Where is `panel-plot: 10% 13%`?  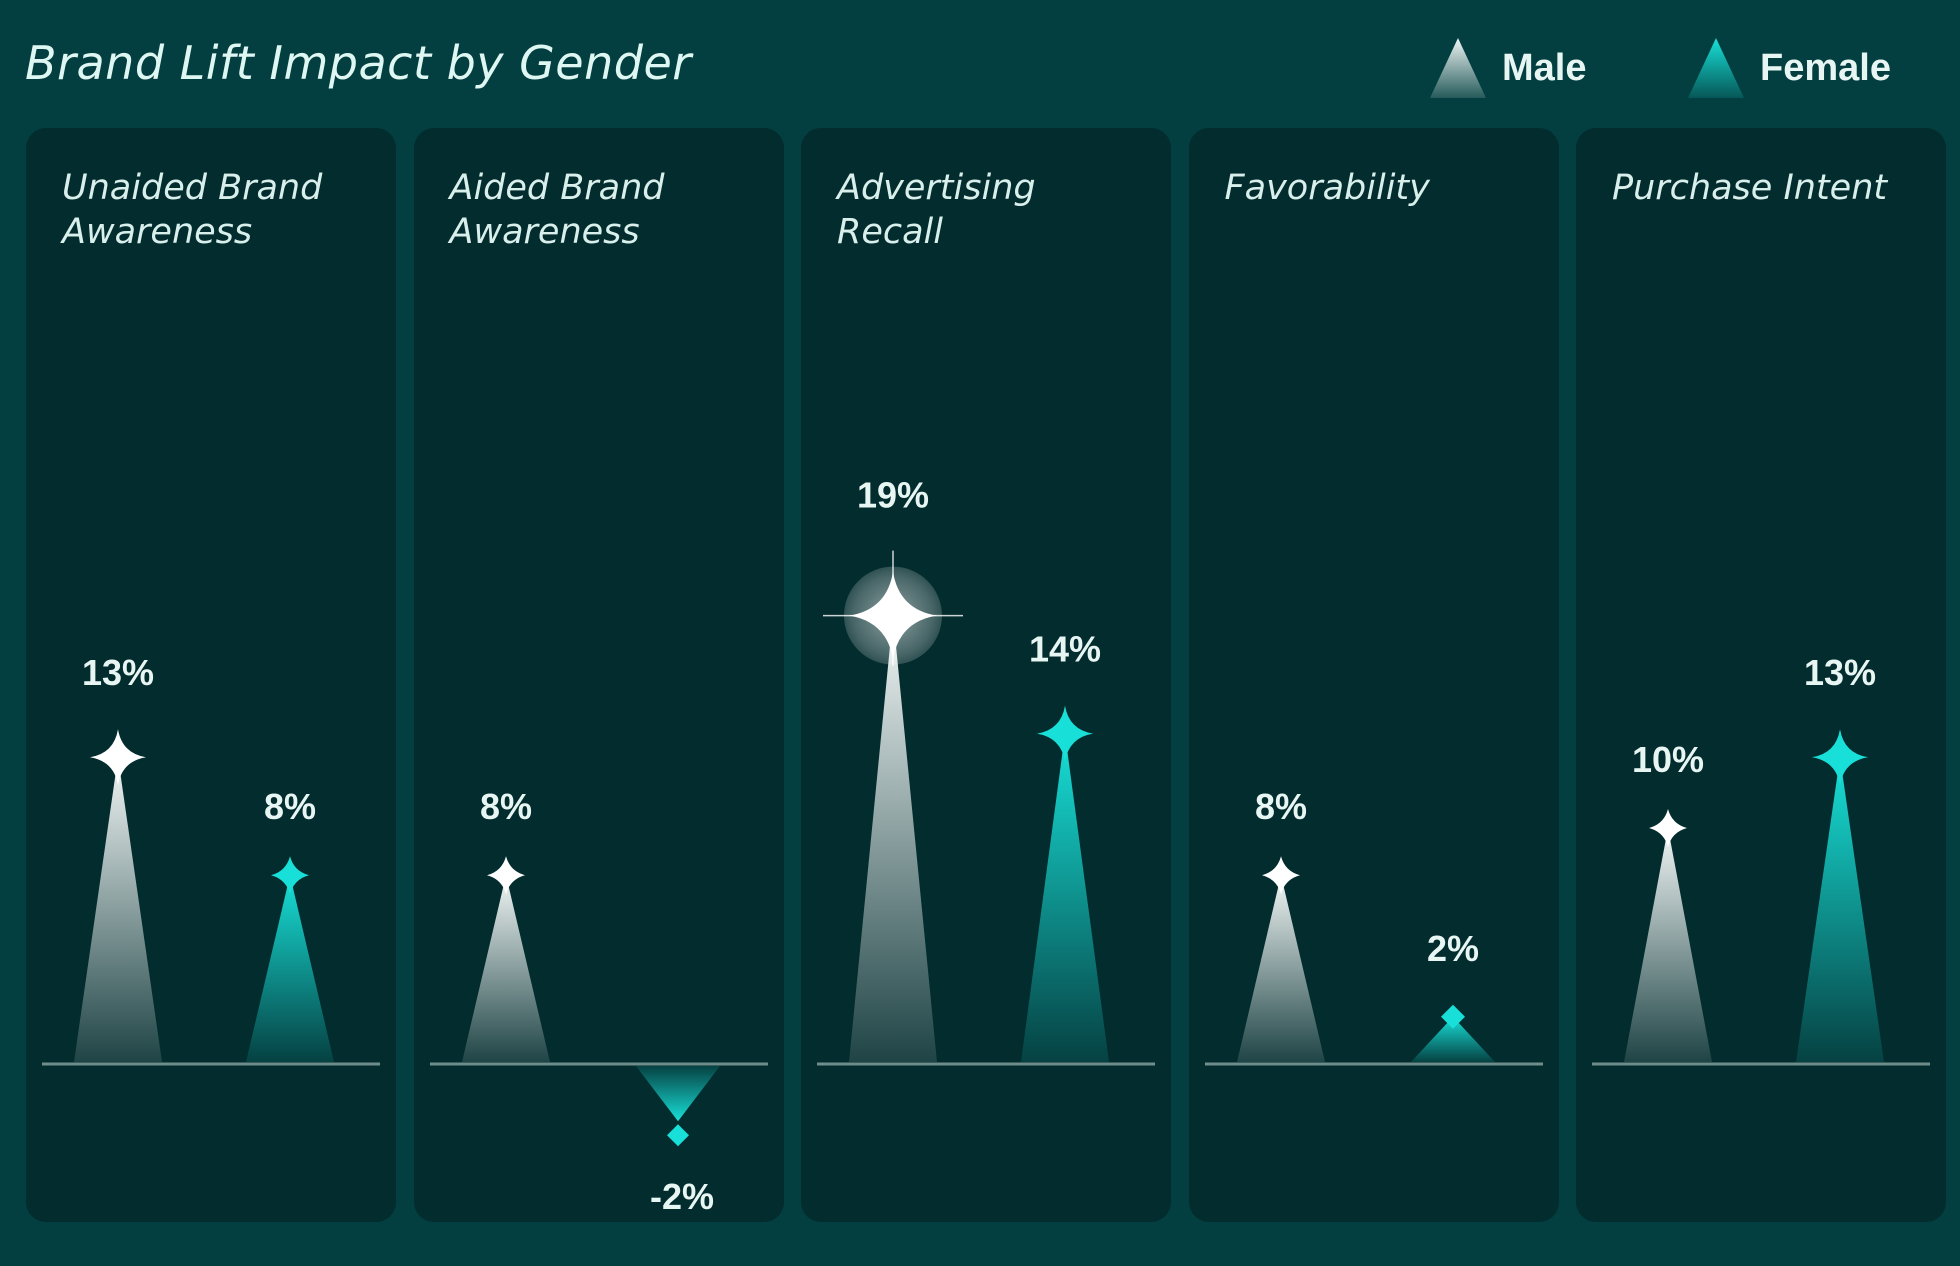
panel-plot: 10% 13% is located at coordinates (1761, 859).